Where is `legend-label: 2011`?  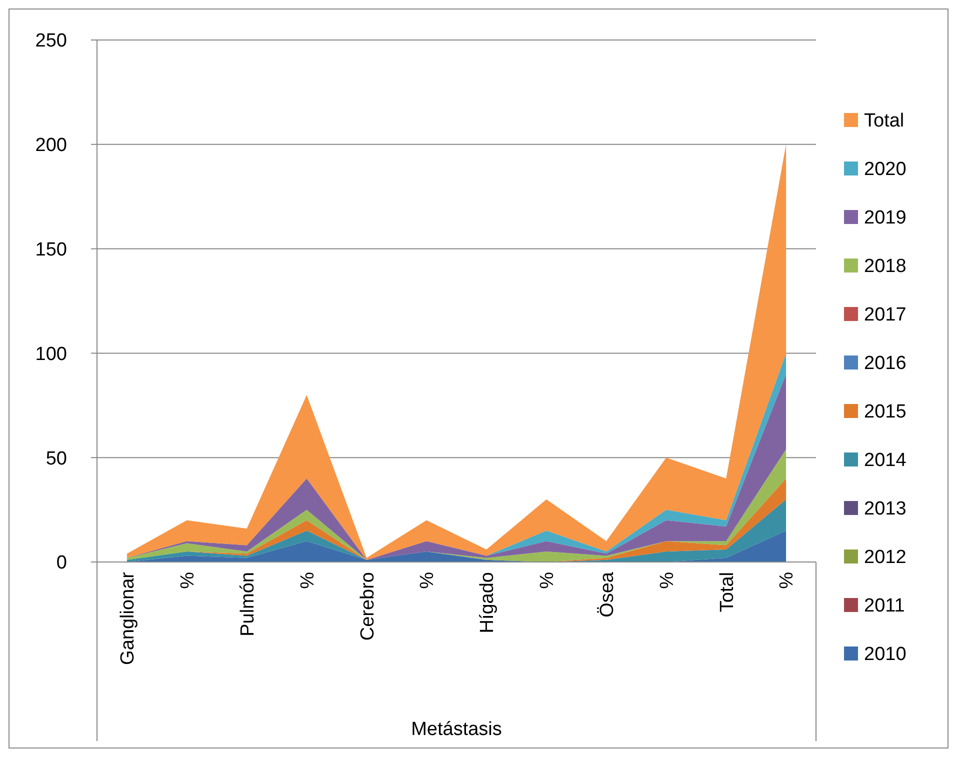
legend-label: 2011 is located at coordinates (884, 606).